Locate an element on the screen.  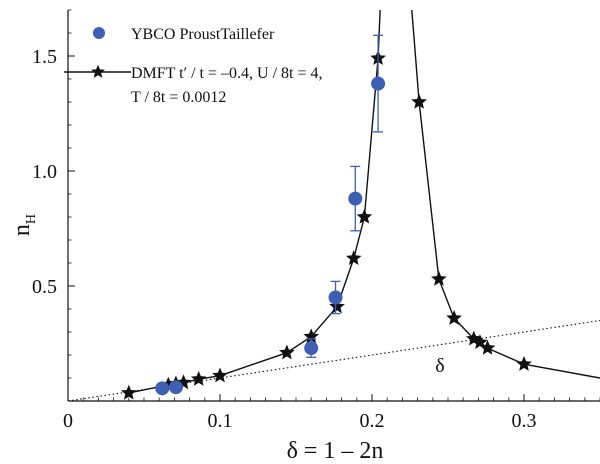
x-tick-label-2: 0.2 is located at coordinates (372, 421).